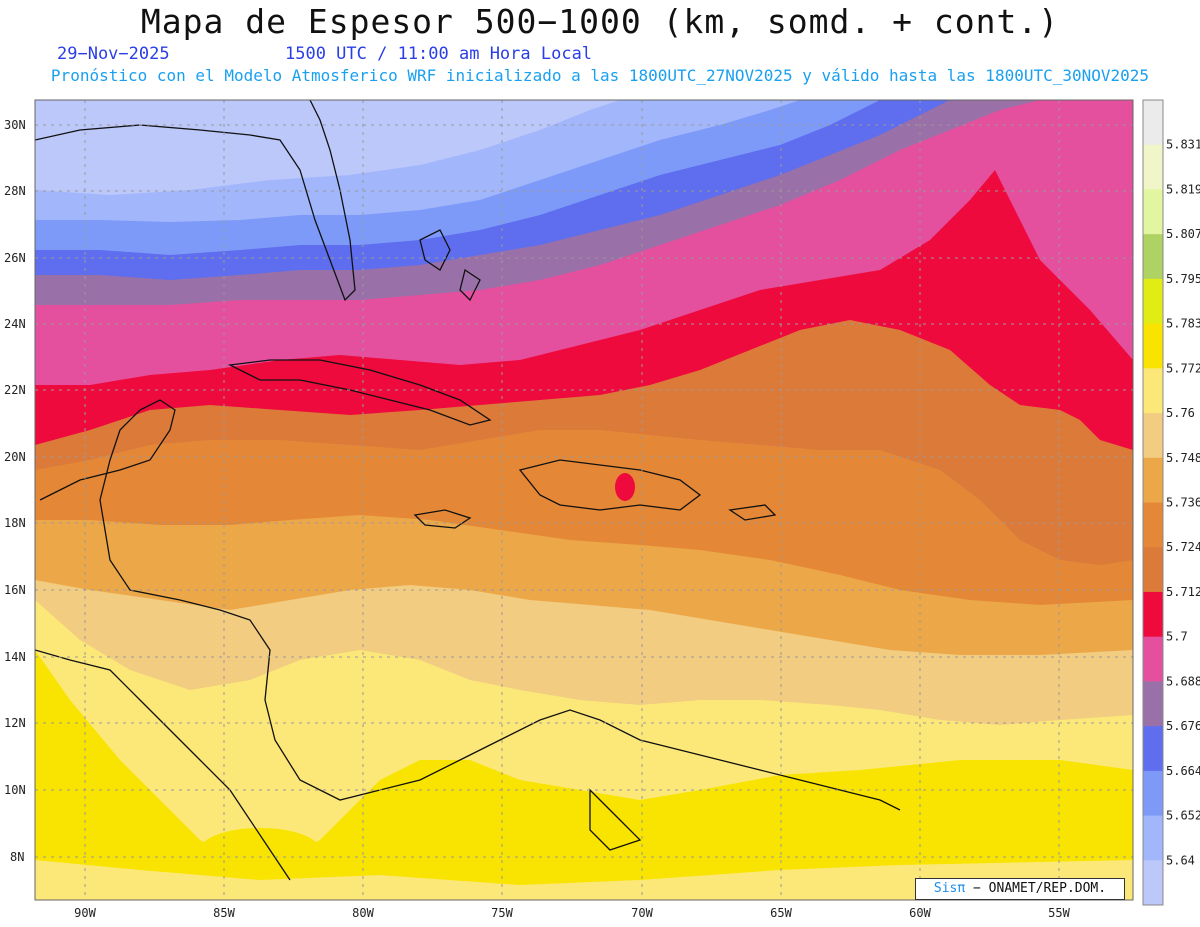  I want to click on colorbar-frame, so click(1153, 502).